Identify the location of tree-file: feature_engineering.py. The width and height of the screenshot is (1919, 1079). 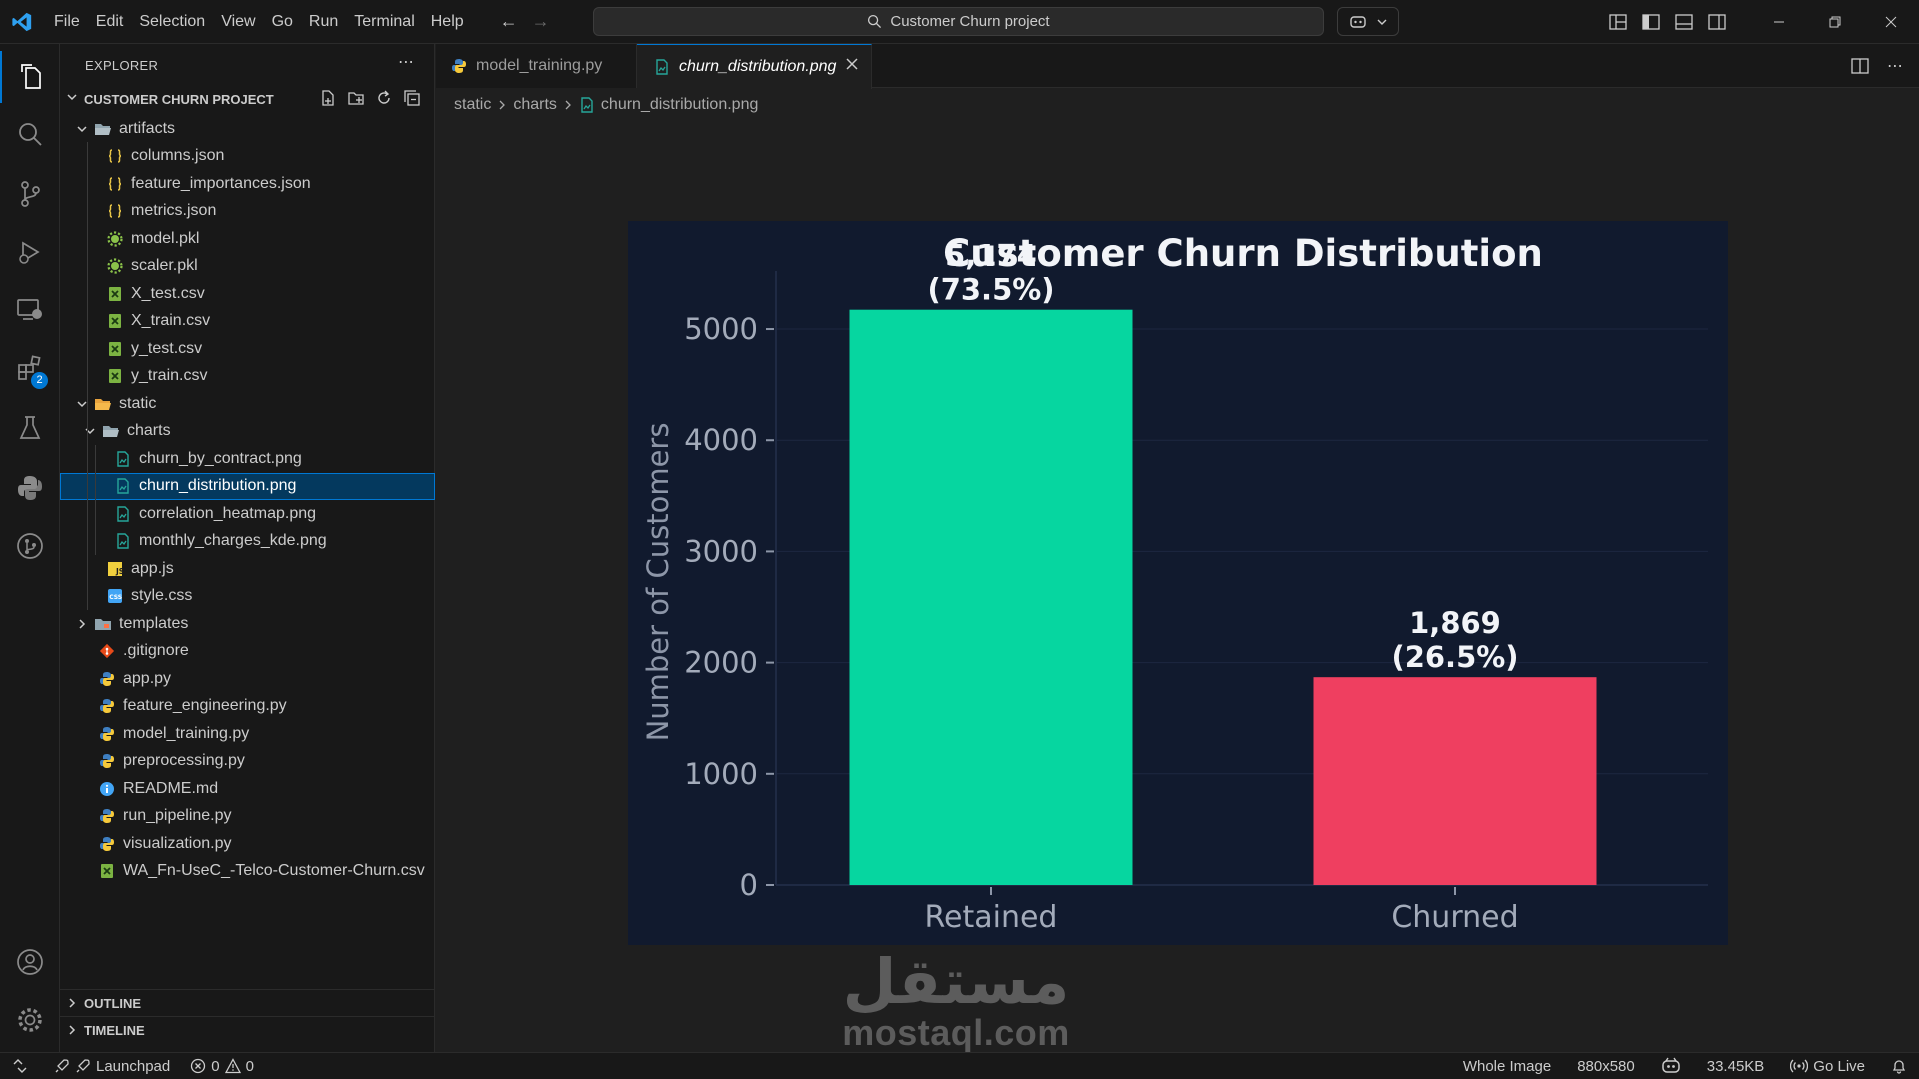
(247, 707).